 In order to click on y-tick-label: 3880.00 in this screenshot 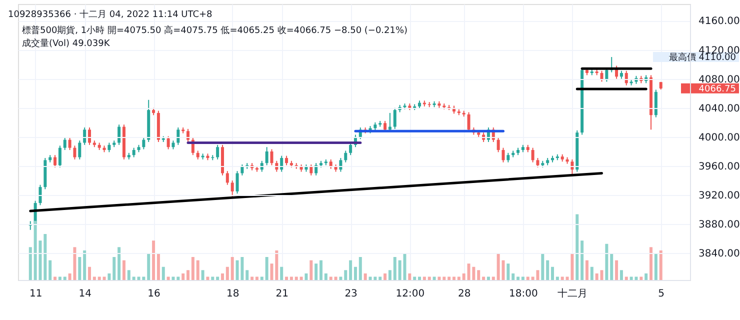, I will do `click(719, 225)`.